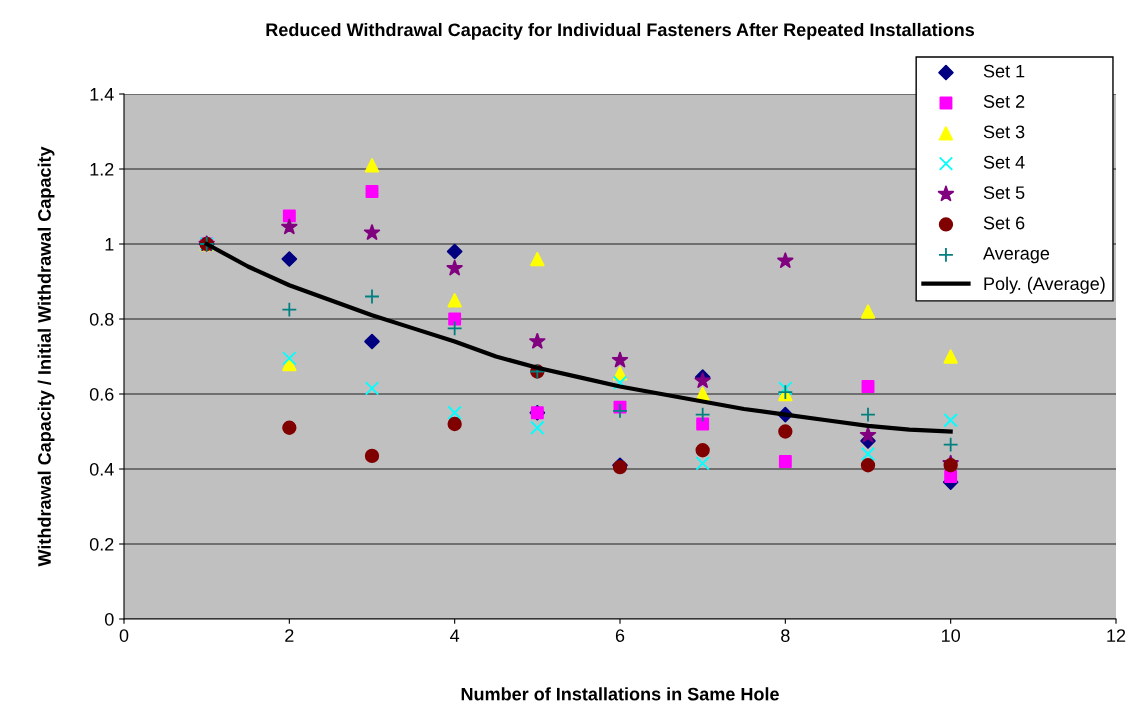 This screenshot has width=1135, height=709. What do you see at coordinates (124, 635) in the screenshot?
I see `x-tick-label: 0` at bounding box center [124, 635].